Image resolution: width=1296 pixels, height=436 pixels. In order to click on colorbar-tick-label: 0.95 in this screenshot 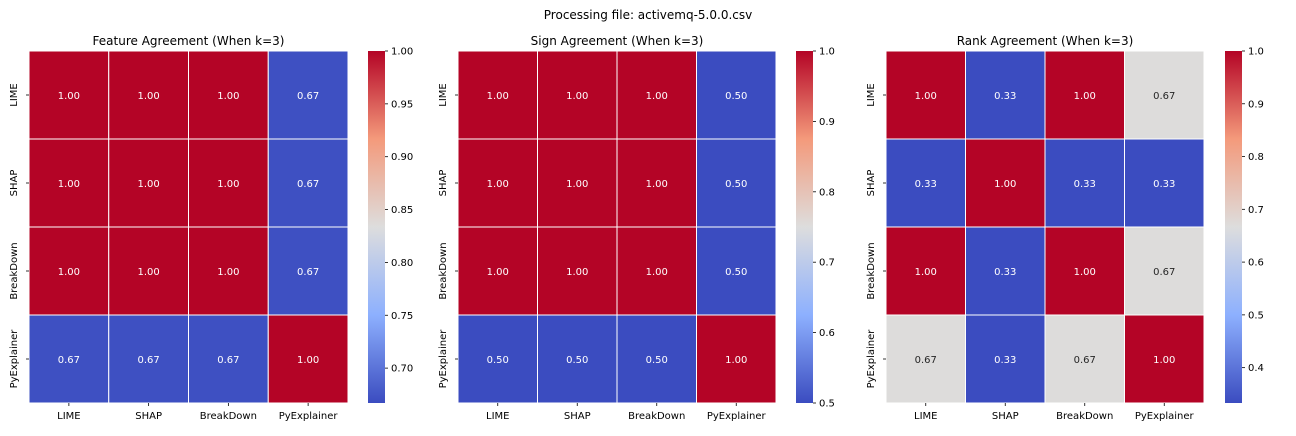, I will do `click(402, 104)`.